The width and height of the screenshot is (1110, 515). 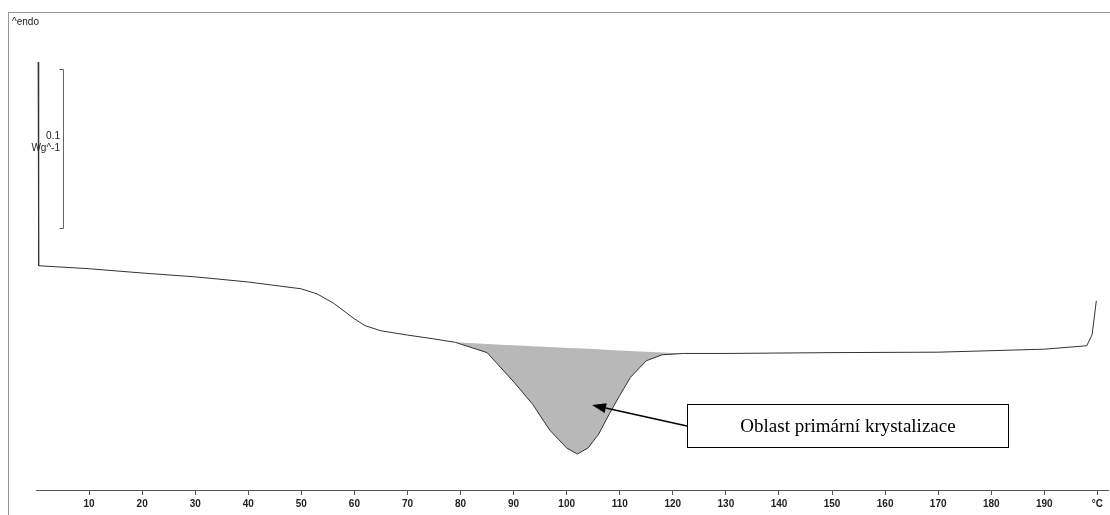 I want to click on x-tick-label: 150, so click(x=832, y=503).